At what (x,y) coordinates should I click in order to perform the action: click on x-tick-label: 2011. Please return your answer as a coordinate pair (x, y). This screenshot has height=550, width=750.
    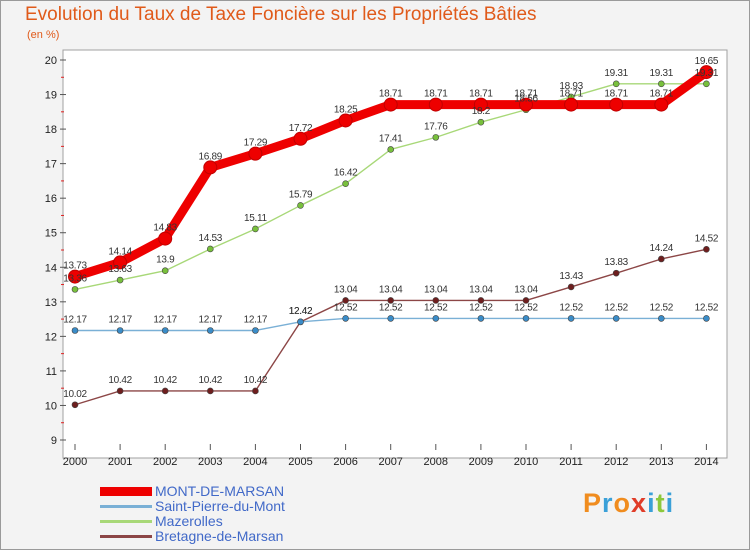
    Looking at the image, I should click on (571, 462).